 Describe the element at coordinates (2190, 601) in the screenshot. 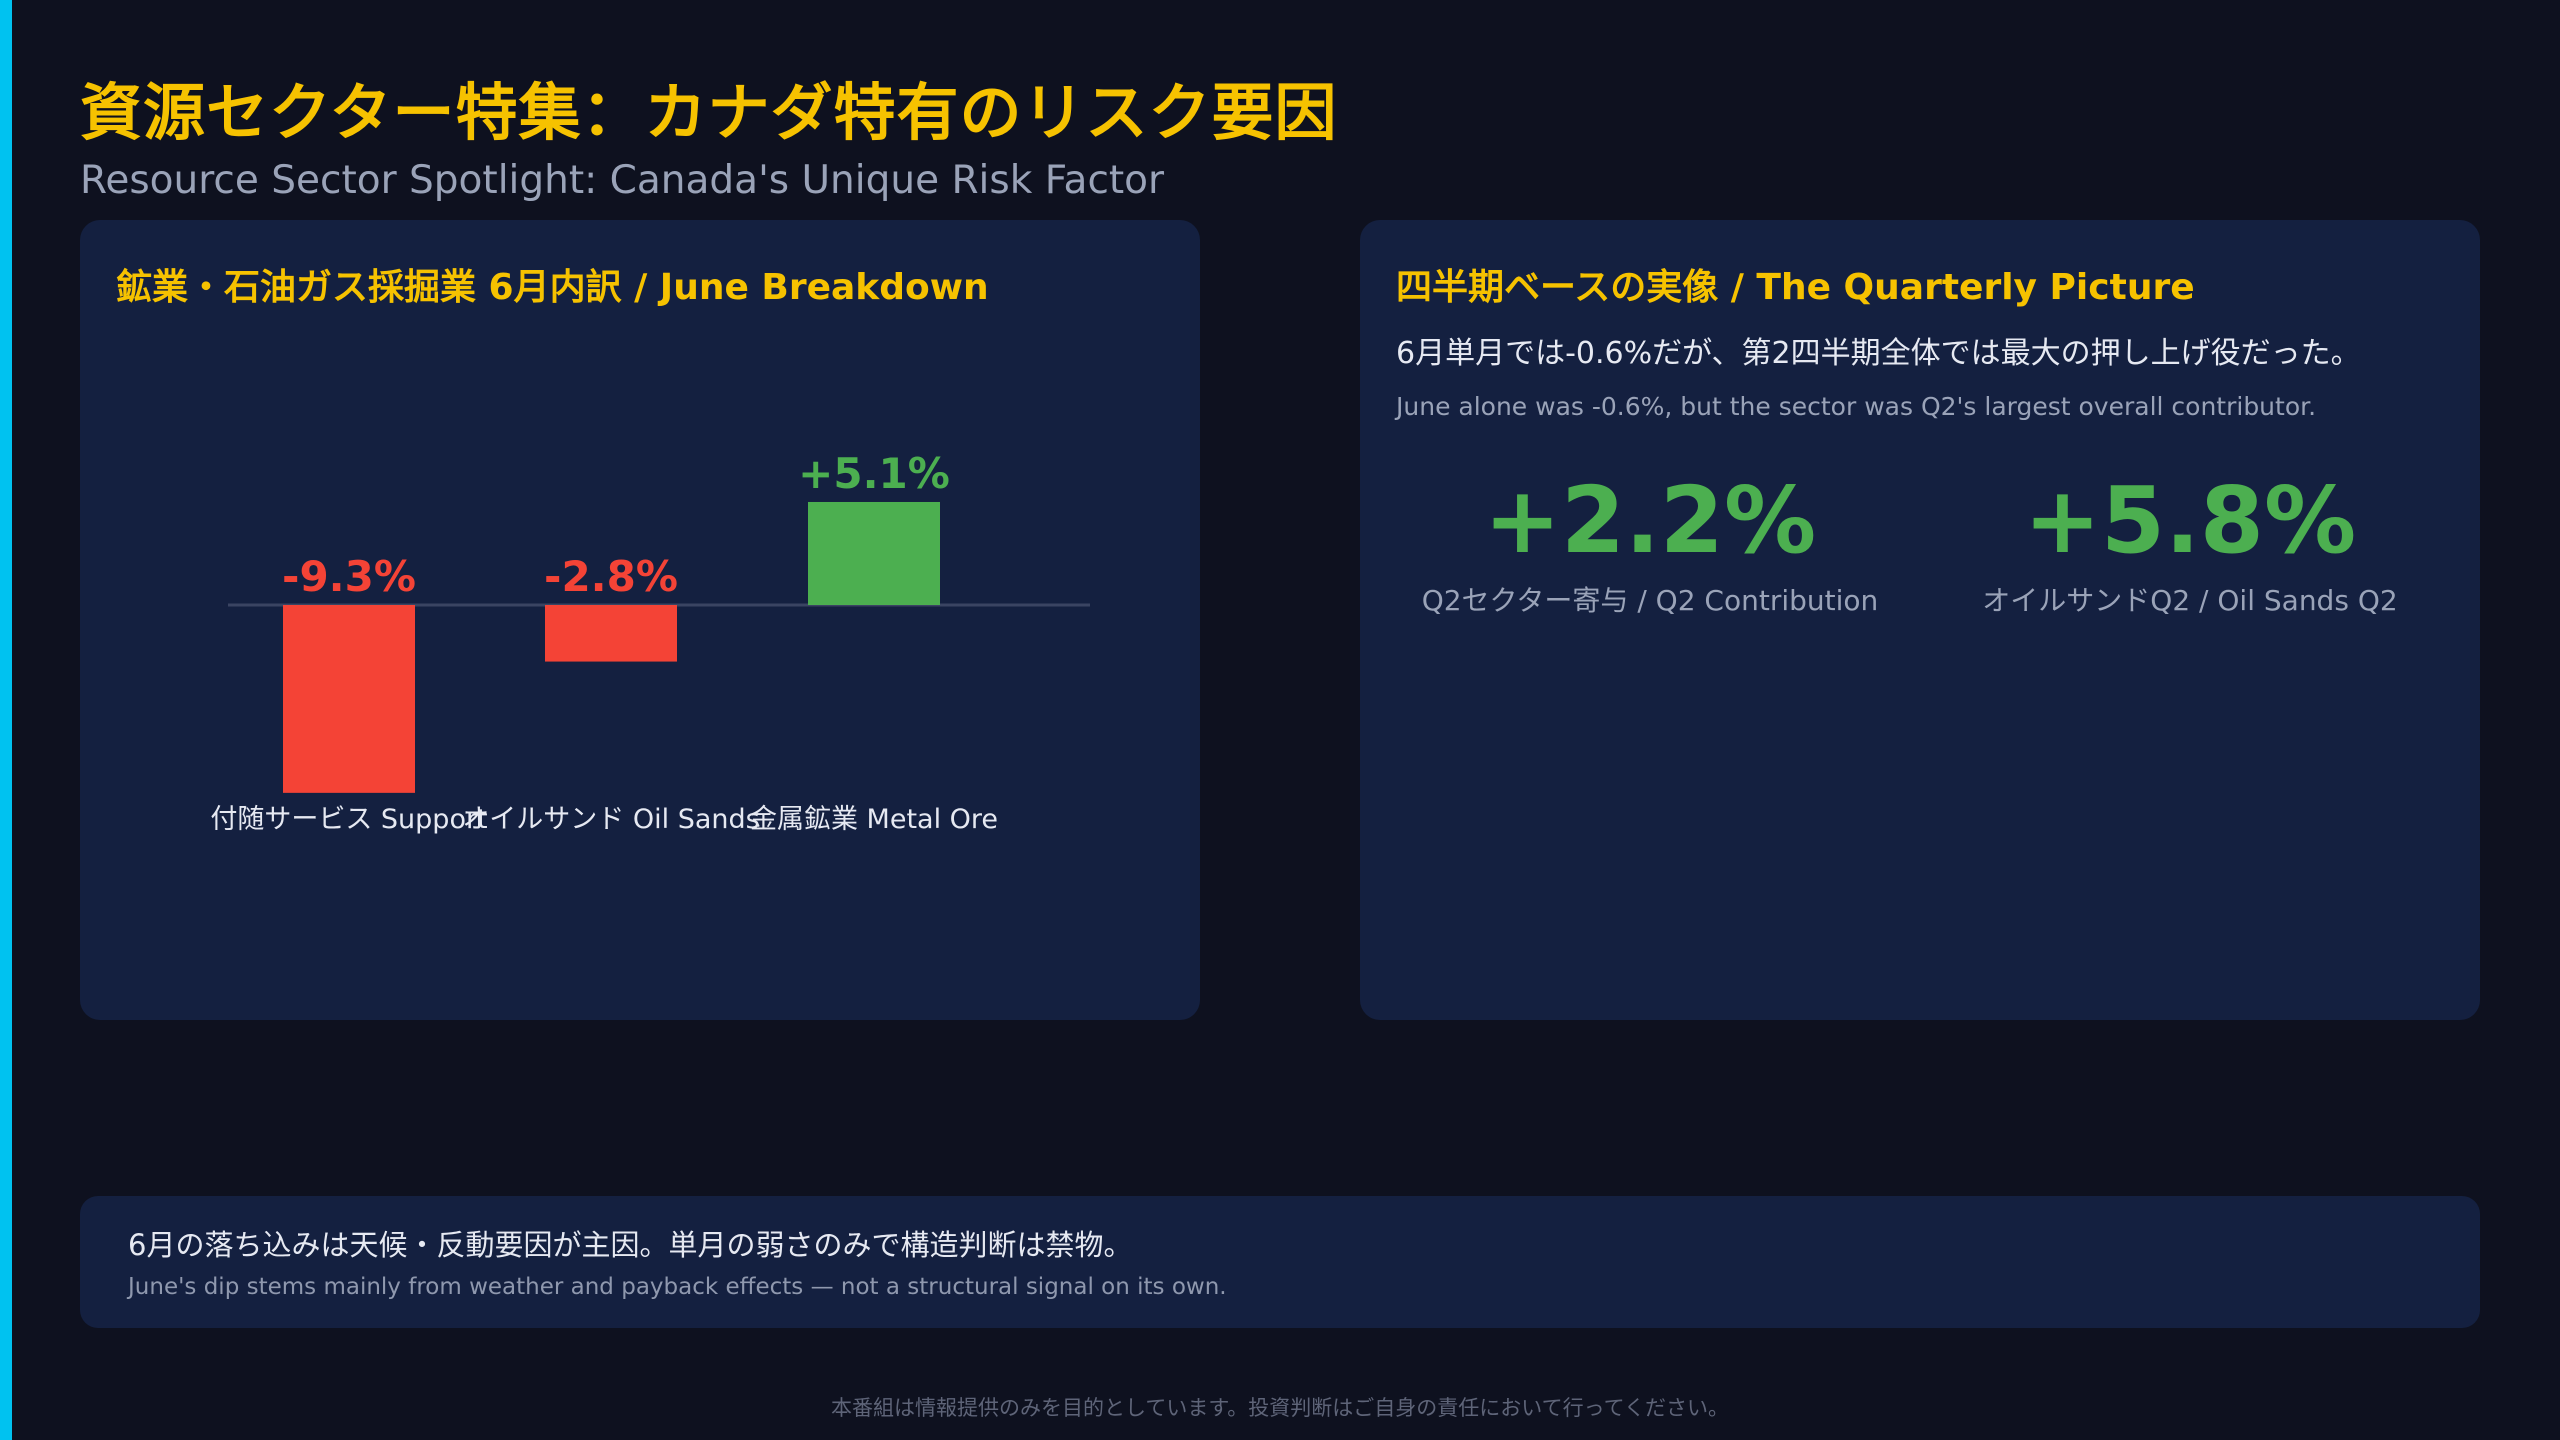

I see `stat-label: オイルサンドQ2 / Oil Sands Q2` at that location.